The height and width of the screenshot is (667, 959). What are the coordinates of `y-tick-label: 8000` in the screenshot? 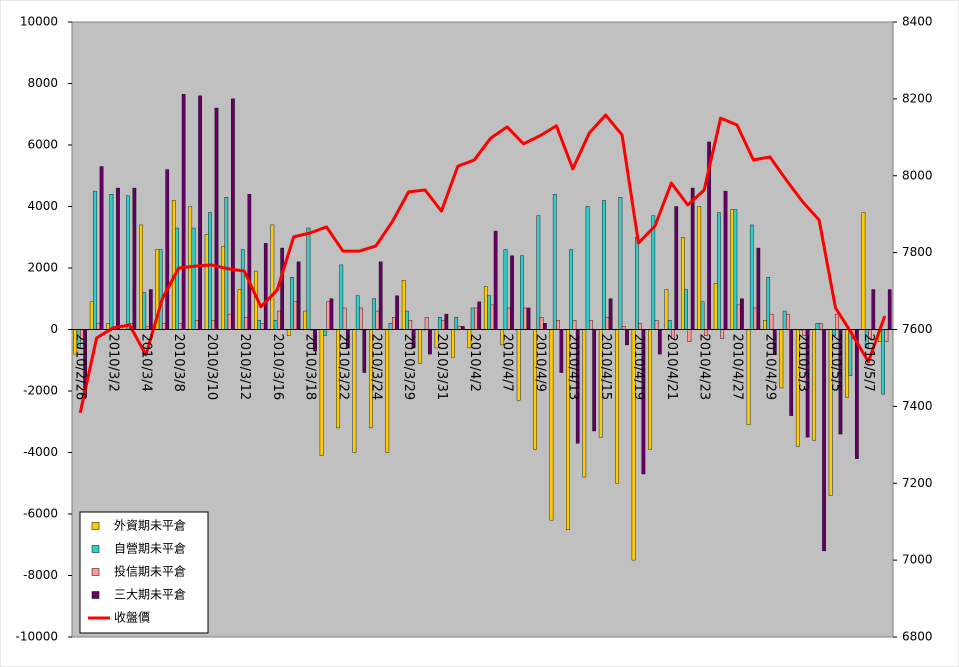 It's located at (42, 83).